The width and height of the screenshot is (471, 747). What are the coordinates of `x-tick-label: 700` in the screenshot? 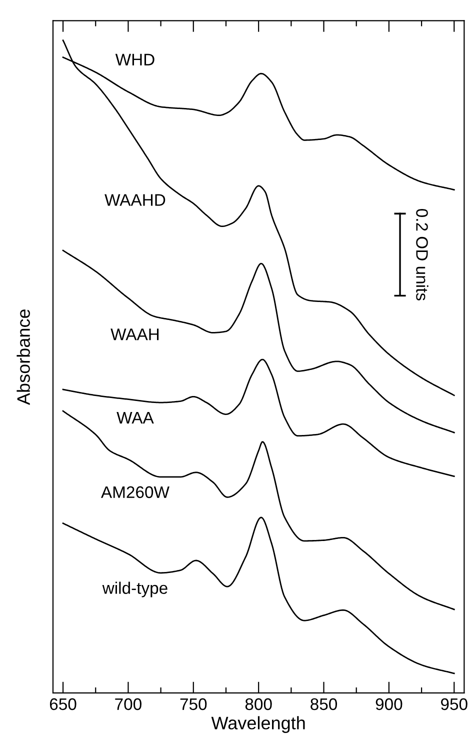 It's located at (128, 704).